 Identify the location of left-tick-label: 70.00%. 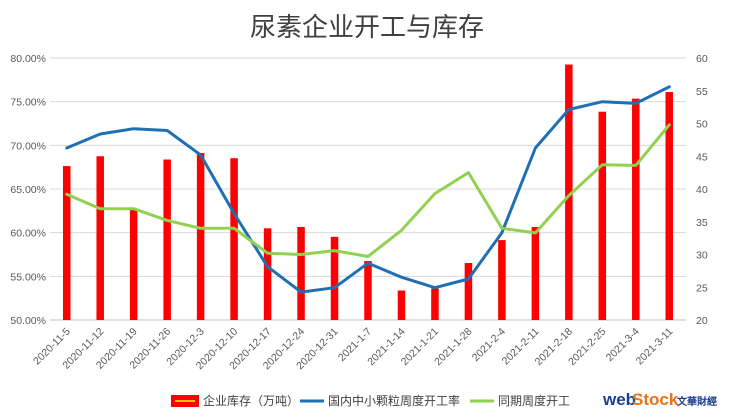
(28, 146).